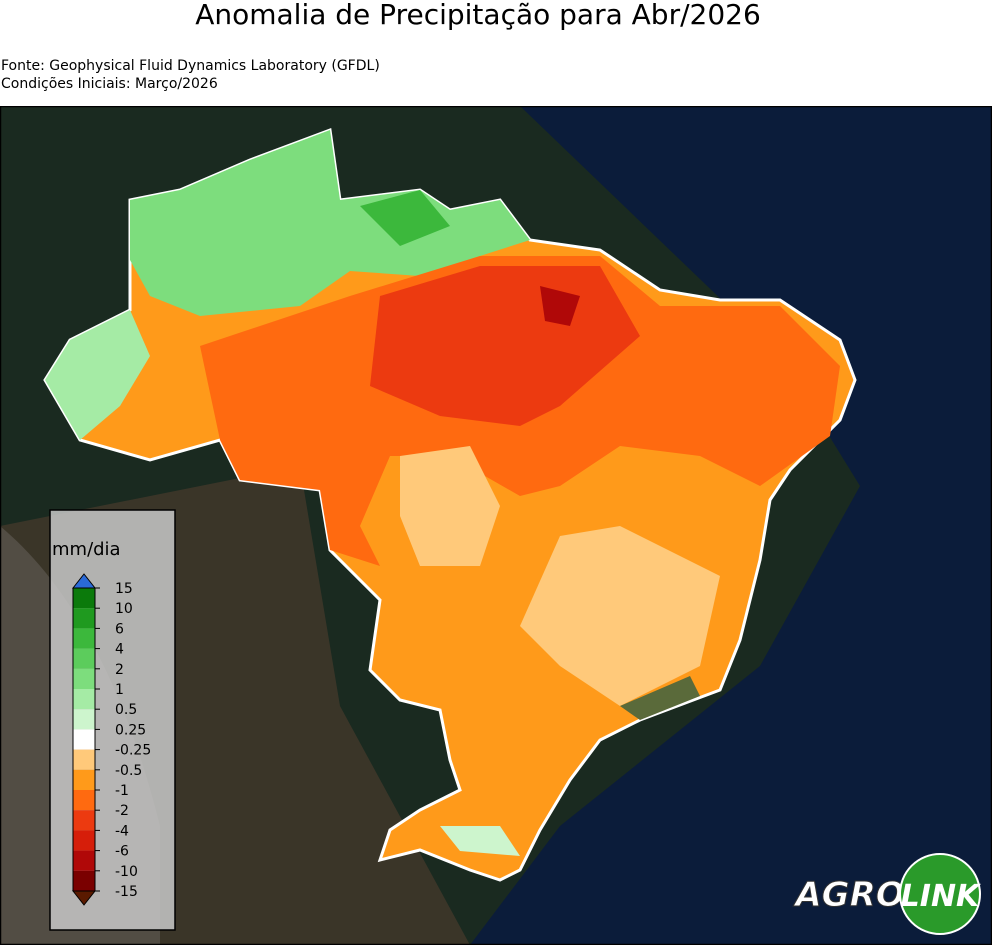  What do you see at coordinates (478, 15) in the screenshot?
I see `title: Anomalia de Precipitação para Abr/2026` at bounding box center [478, 15].